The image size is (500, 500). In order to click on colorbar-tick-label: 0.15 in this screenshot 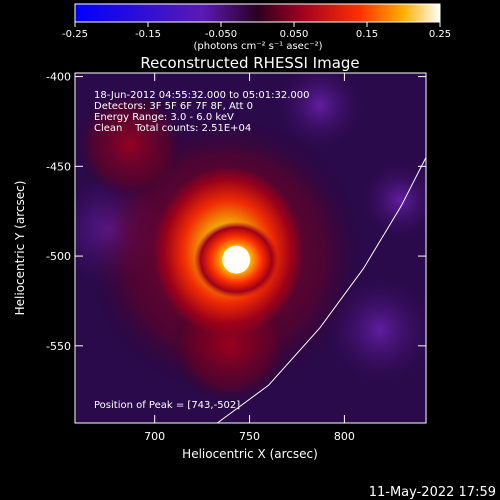, I will do `click(367, 34)`.